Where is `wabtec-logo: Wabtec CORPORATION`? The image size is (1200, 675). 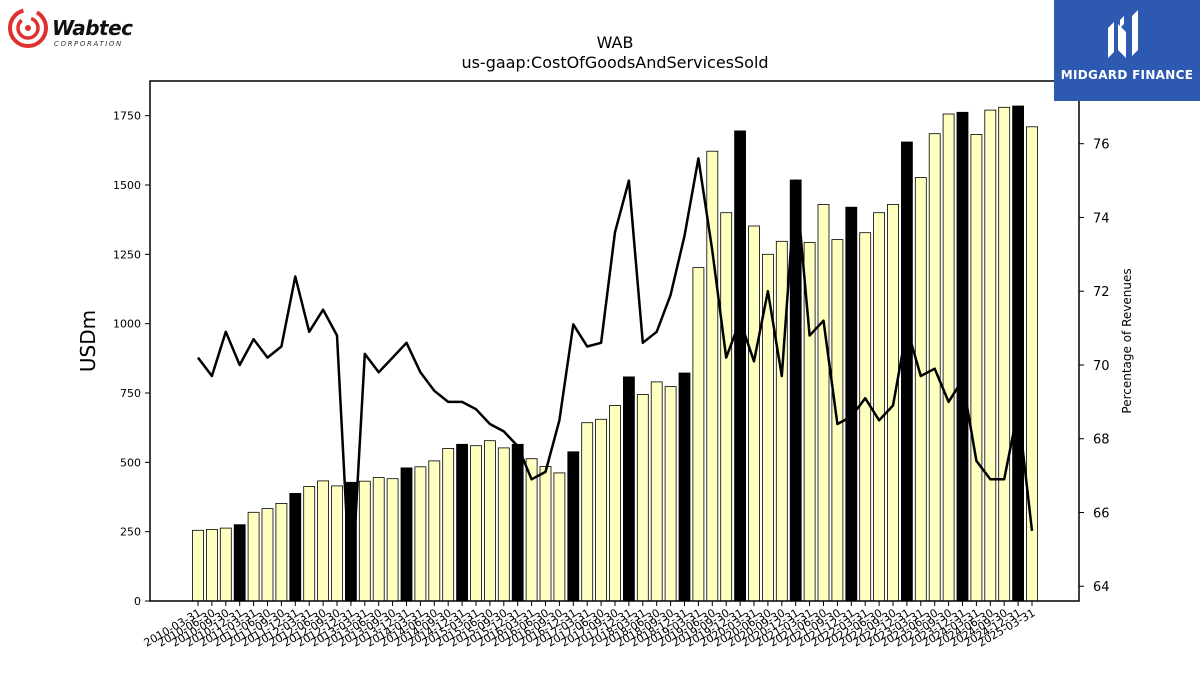 wabtec-logo: Wabtec CORPORATION is located at coordinates (76, 29).